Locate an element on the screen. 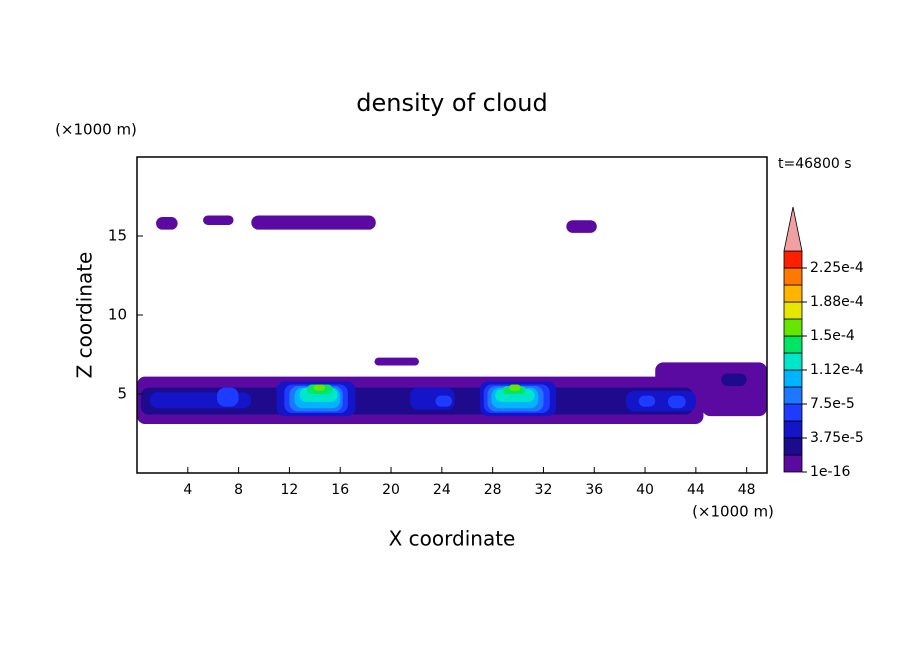  chart-title: density of cloud is located at coordinates (451, 103).